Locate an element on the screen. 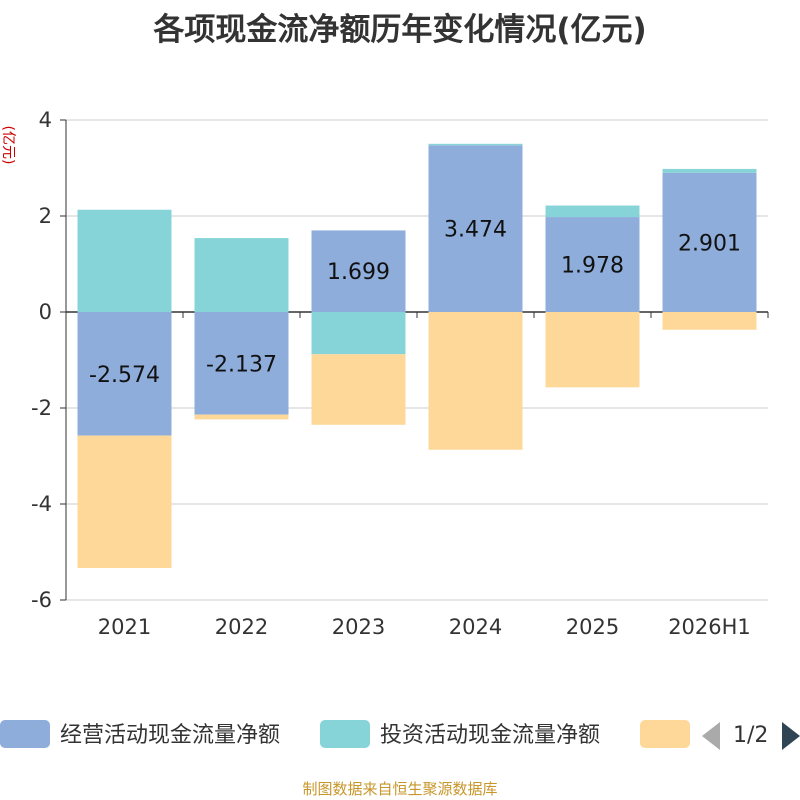 The height and width of the screenshot is (800, 800). bar-series-2-2023 is located at coordinates (358, 333).